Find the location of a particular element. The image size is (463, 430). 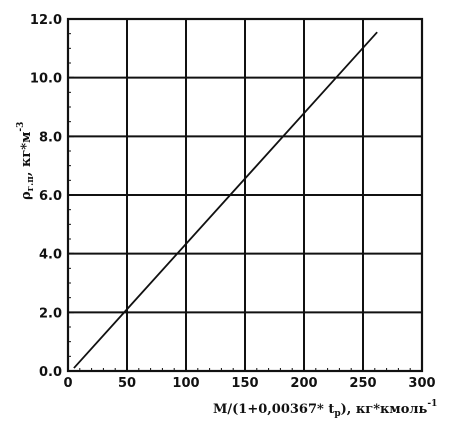

x-axis-label: M/(1+0,00367* tp), кг*кмоль-1 is located at coordinates (325, 409).